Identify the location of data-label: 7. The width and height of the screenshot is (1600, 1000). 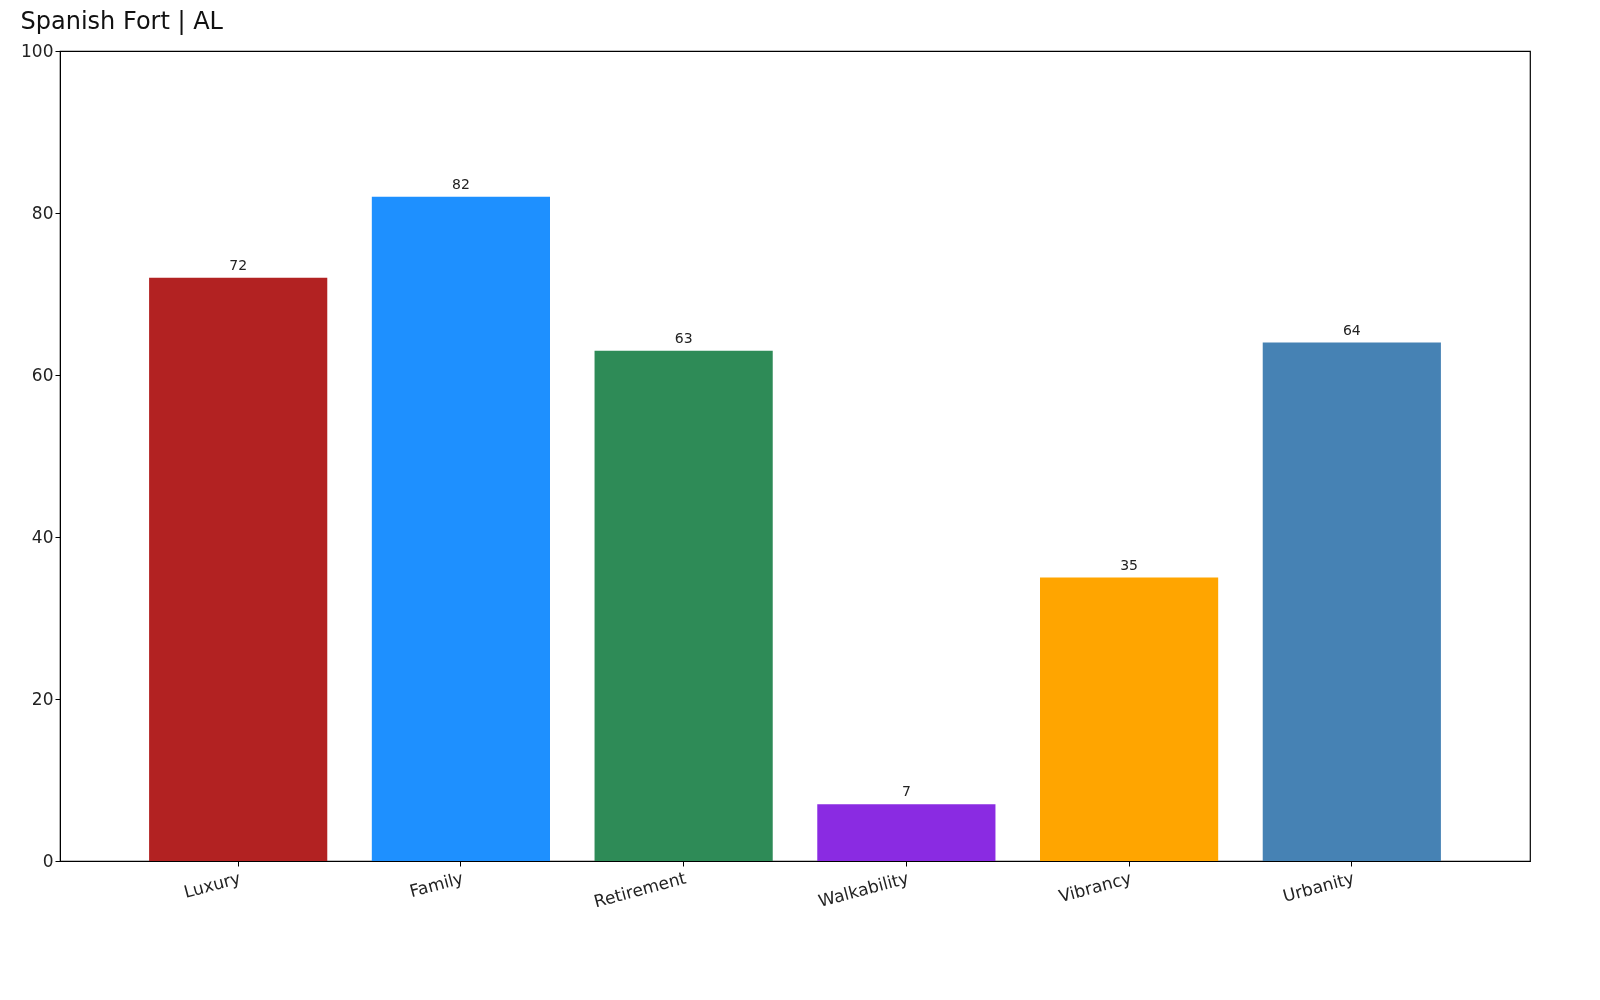
(906, 791).